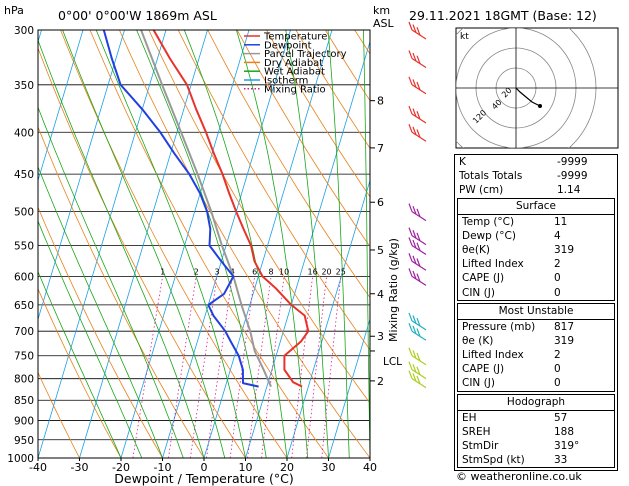 The image size is (629, 486). Describe the element at coordinates (341, 271) in the screenshot. I see `mixing-ratio-label: 25` at that location.